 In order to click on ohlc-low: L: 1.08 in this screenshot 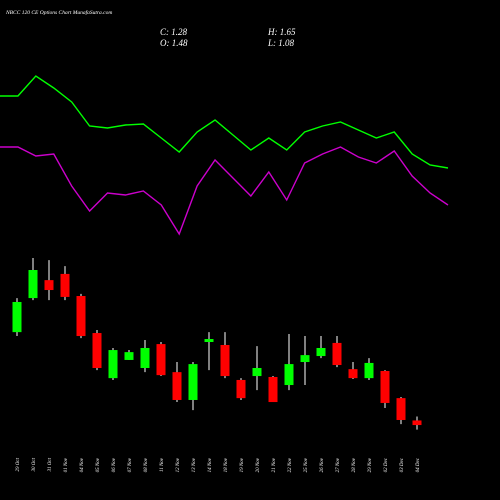, I will do `click(281, 43)`.